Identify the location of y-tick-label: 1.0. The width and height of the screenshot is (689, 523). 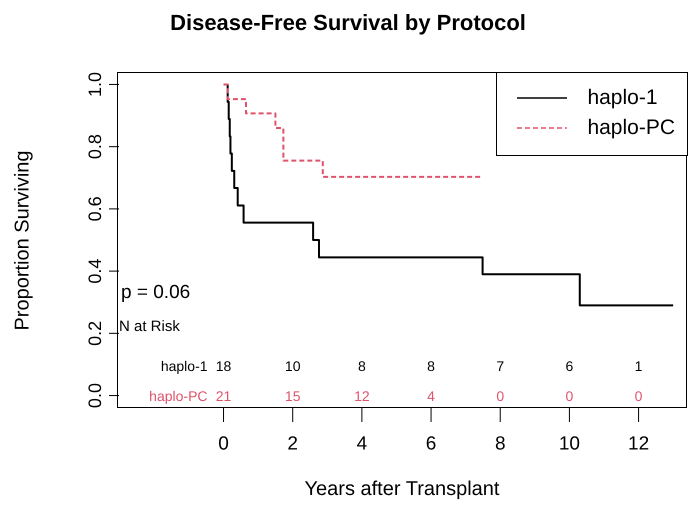
(95, 84).